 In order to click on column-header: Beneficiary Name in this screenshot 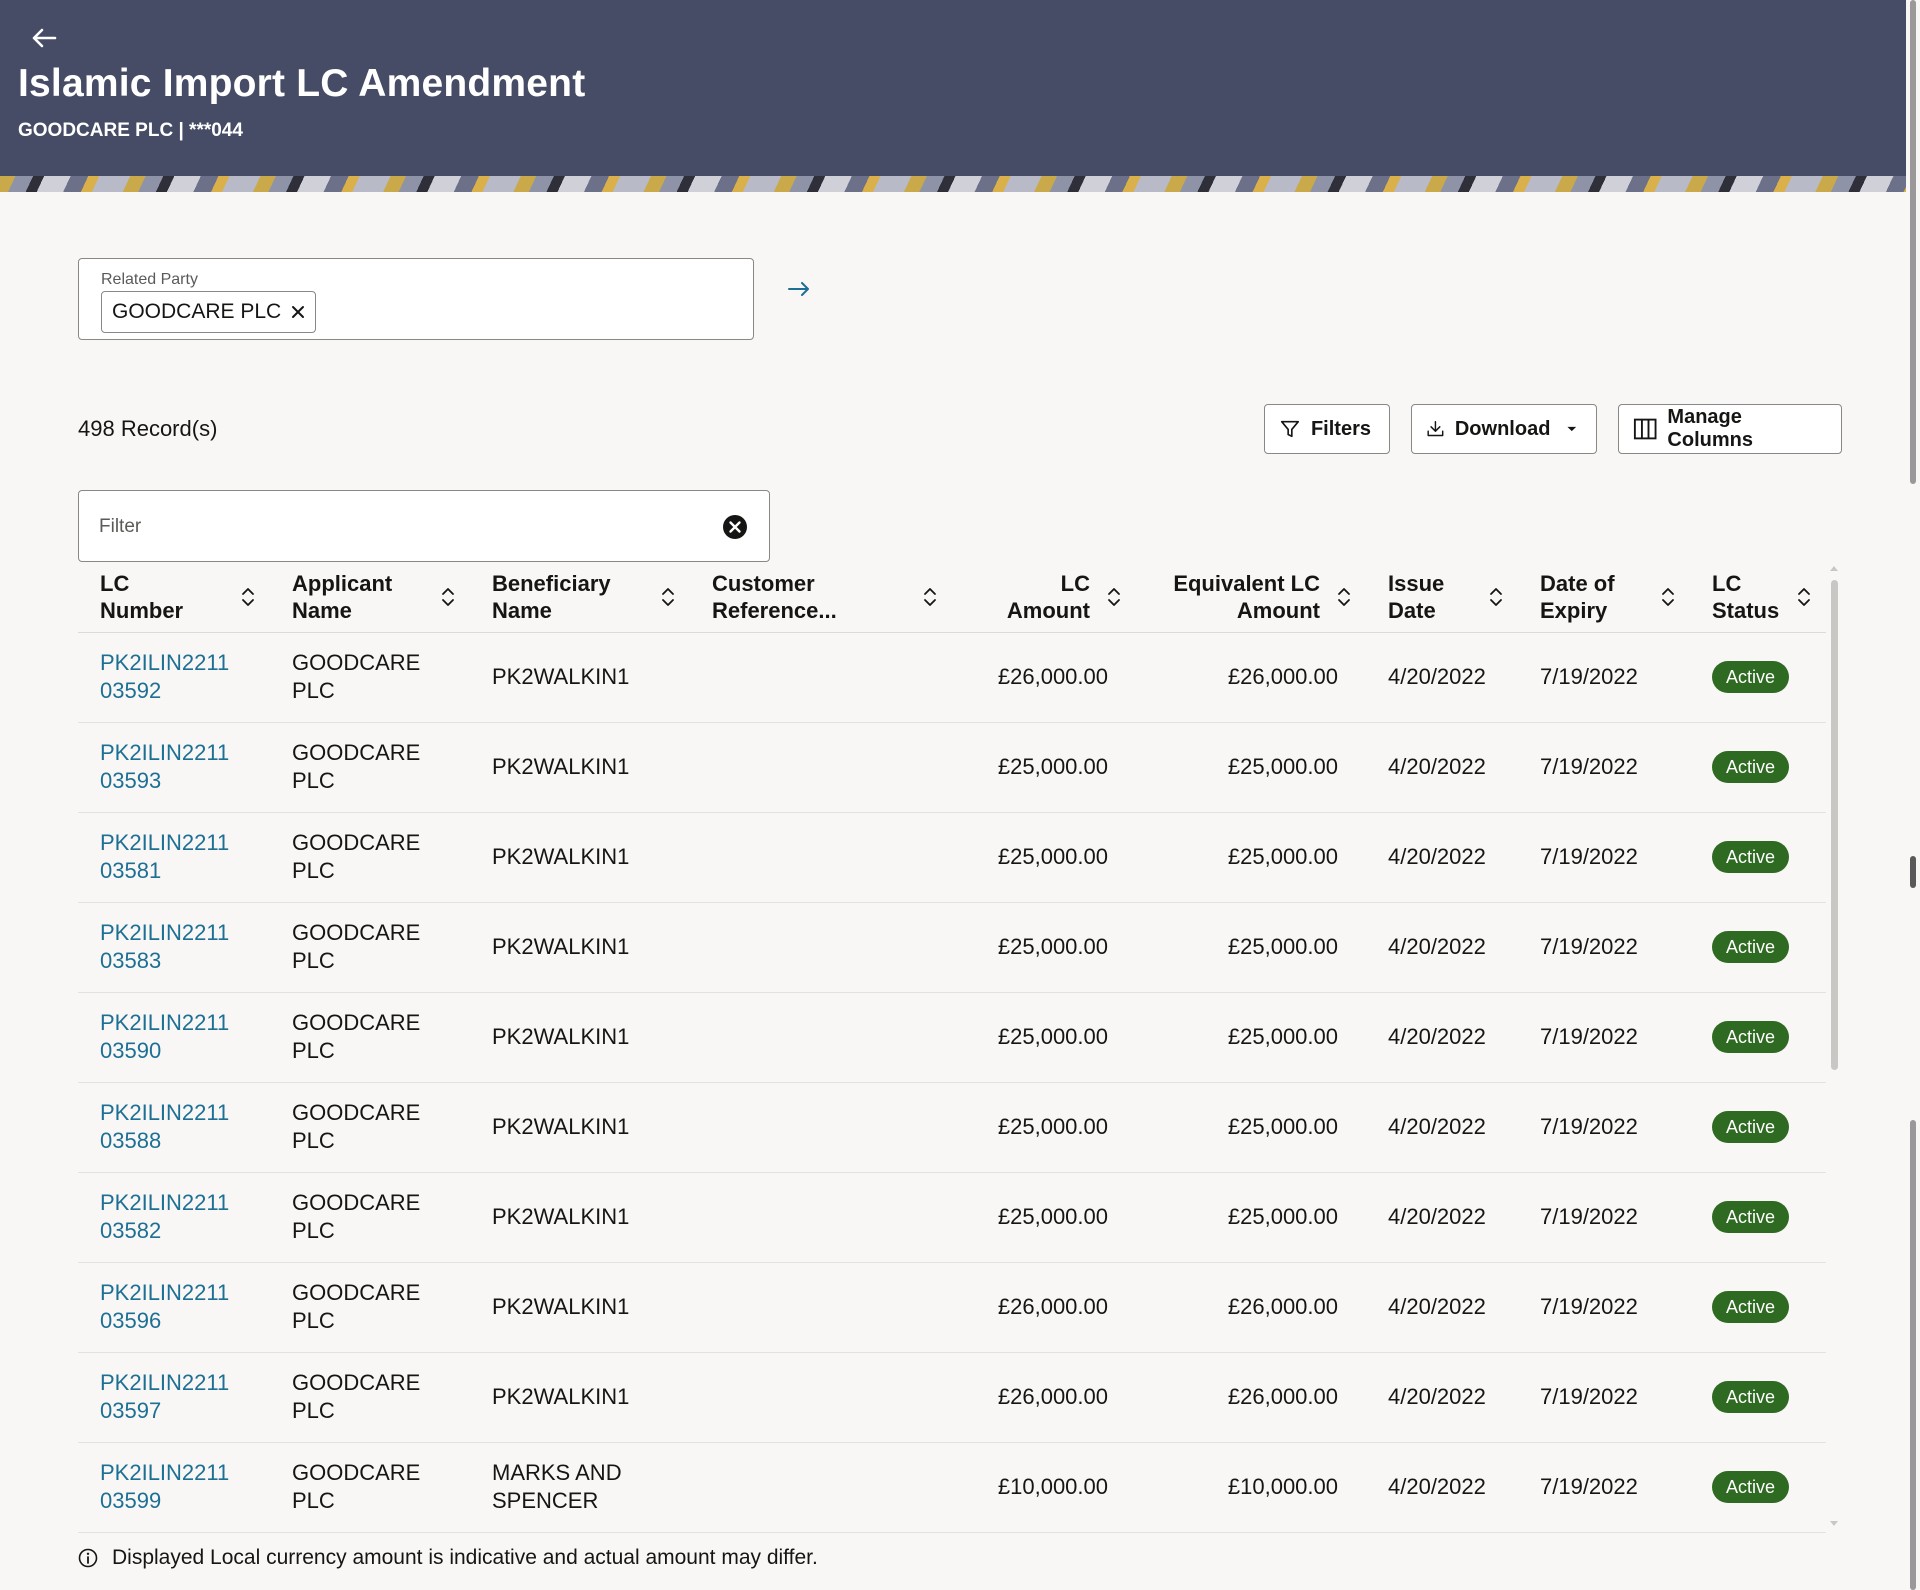, I will do `click(580, 597)`.